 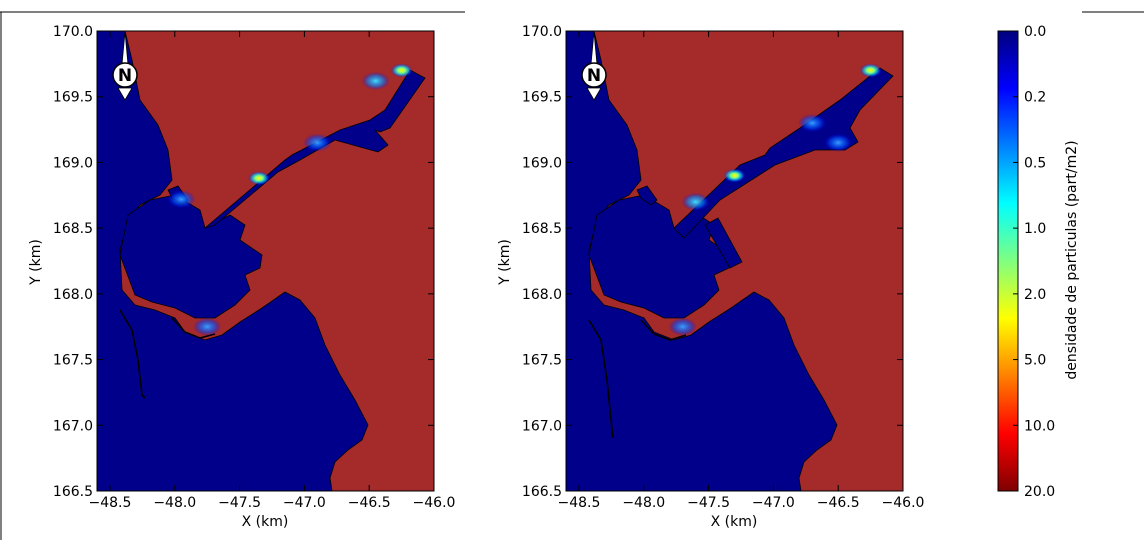 I want to click on colorbar-tick-label: 0.2, so click(x=1035, y=98).